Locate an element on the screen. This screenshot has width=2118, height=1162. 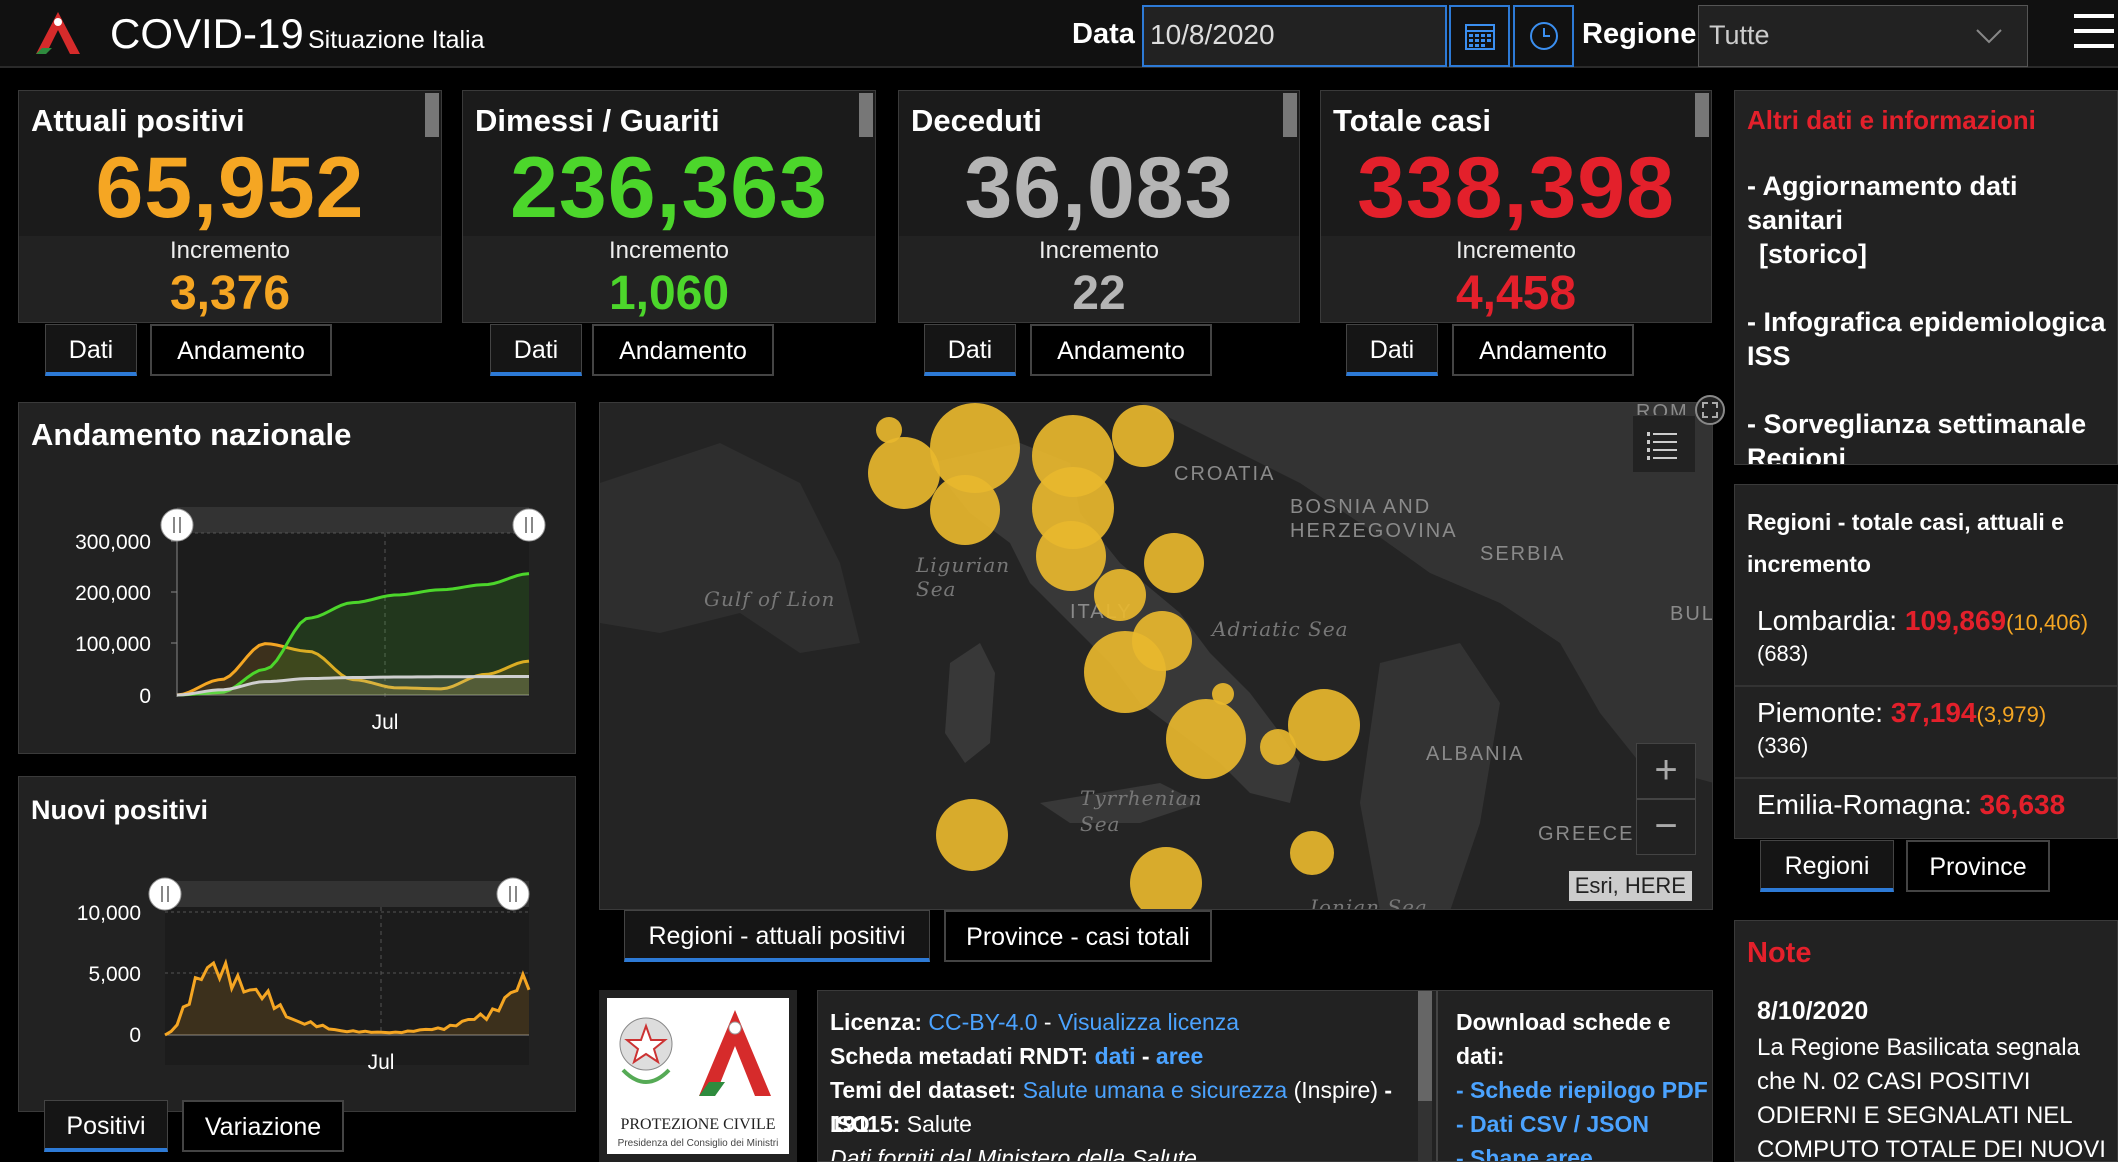
download-csv-link: - Dati CSV / JSON is located at coordinates (1552, 1124).